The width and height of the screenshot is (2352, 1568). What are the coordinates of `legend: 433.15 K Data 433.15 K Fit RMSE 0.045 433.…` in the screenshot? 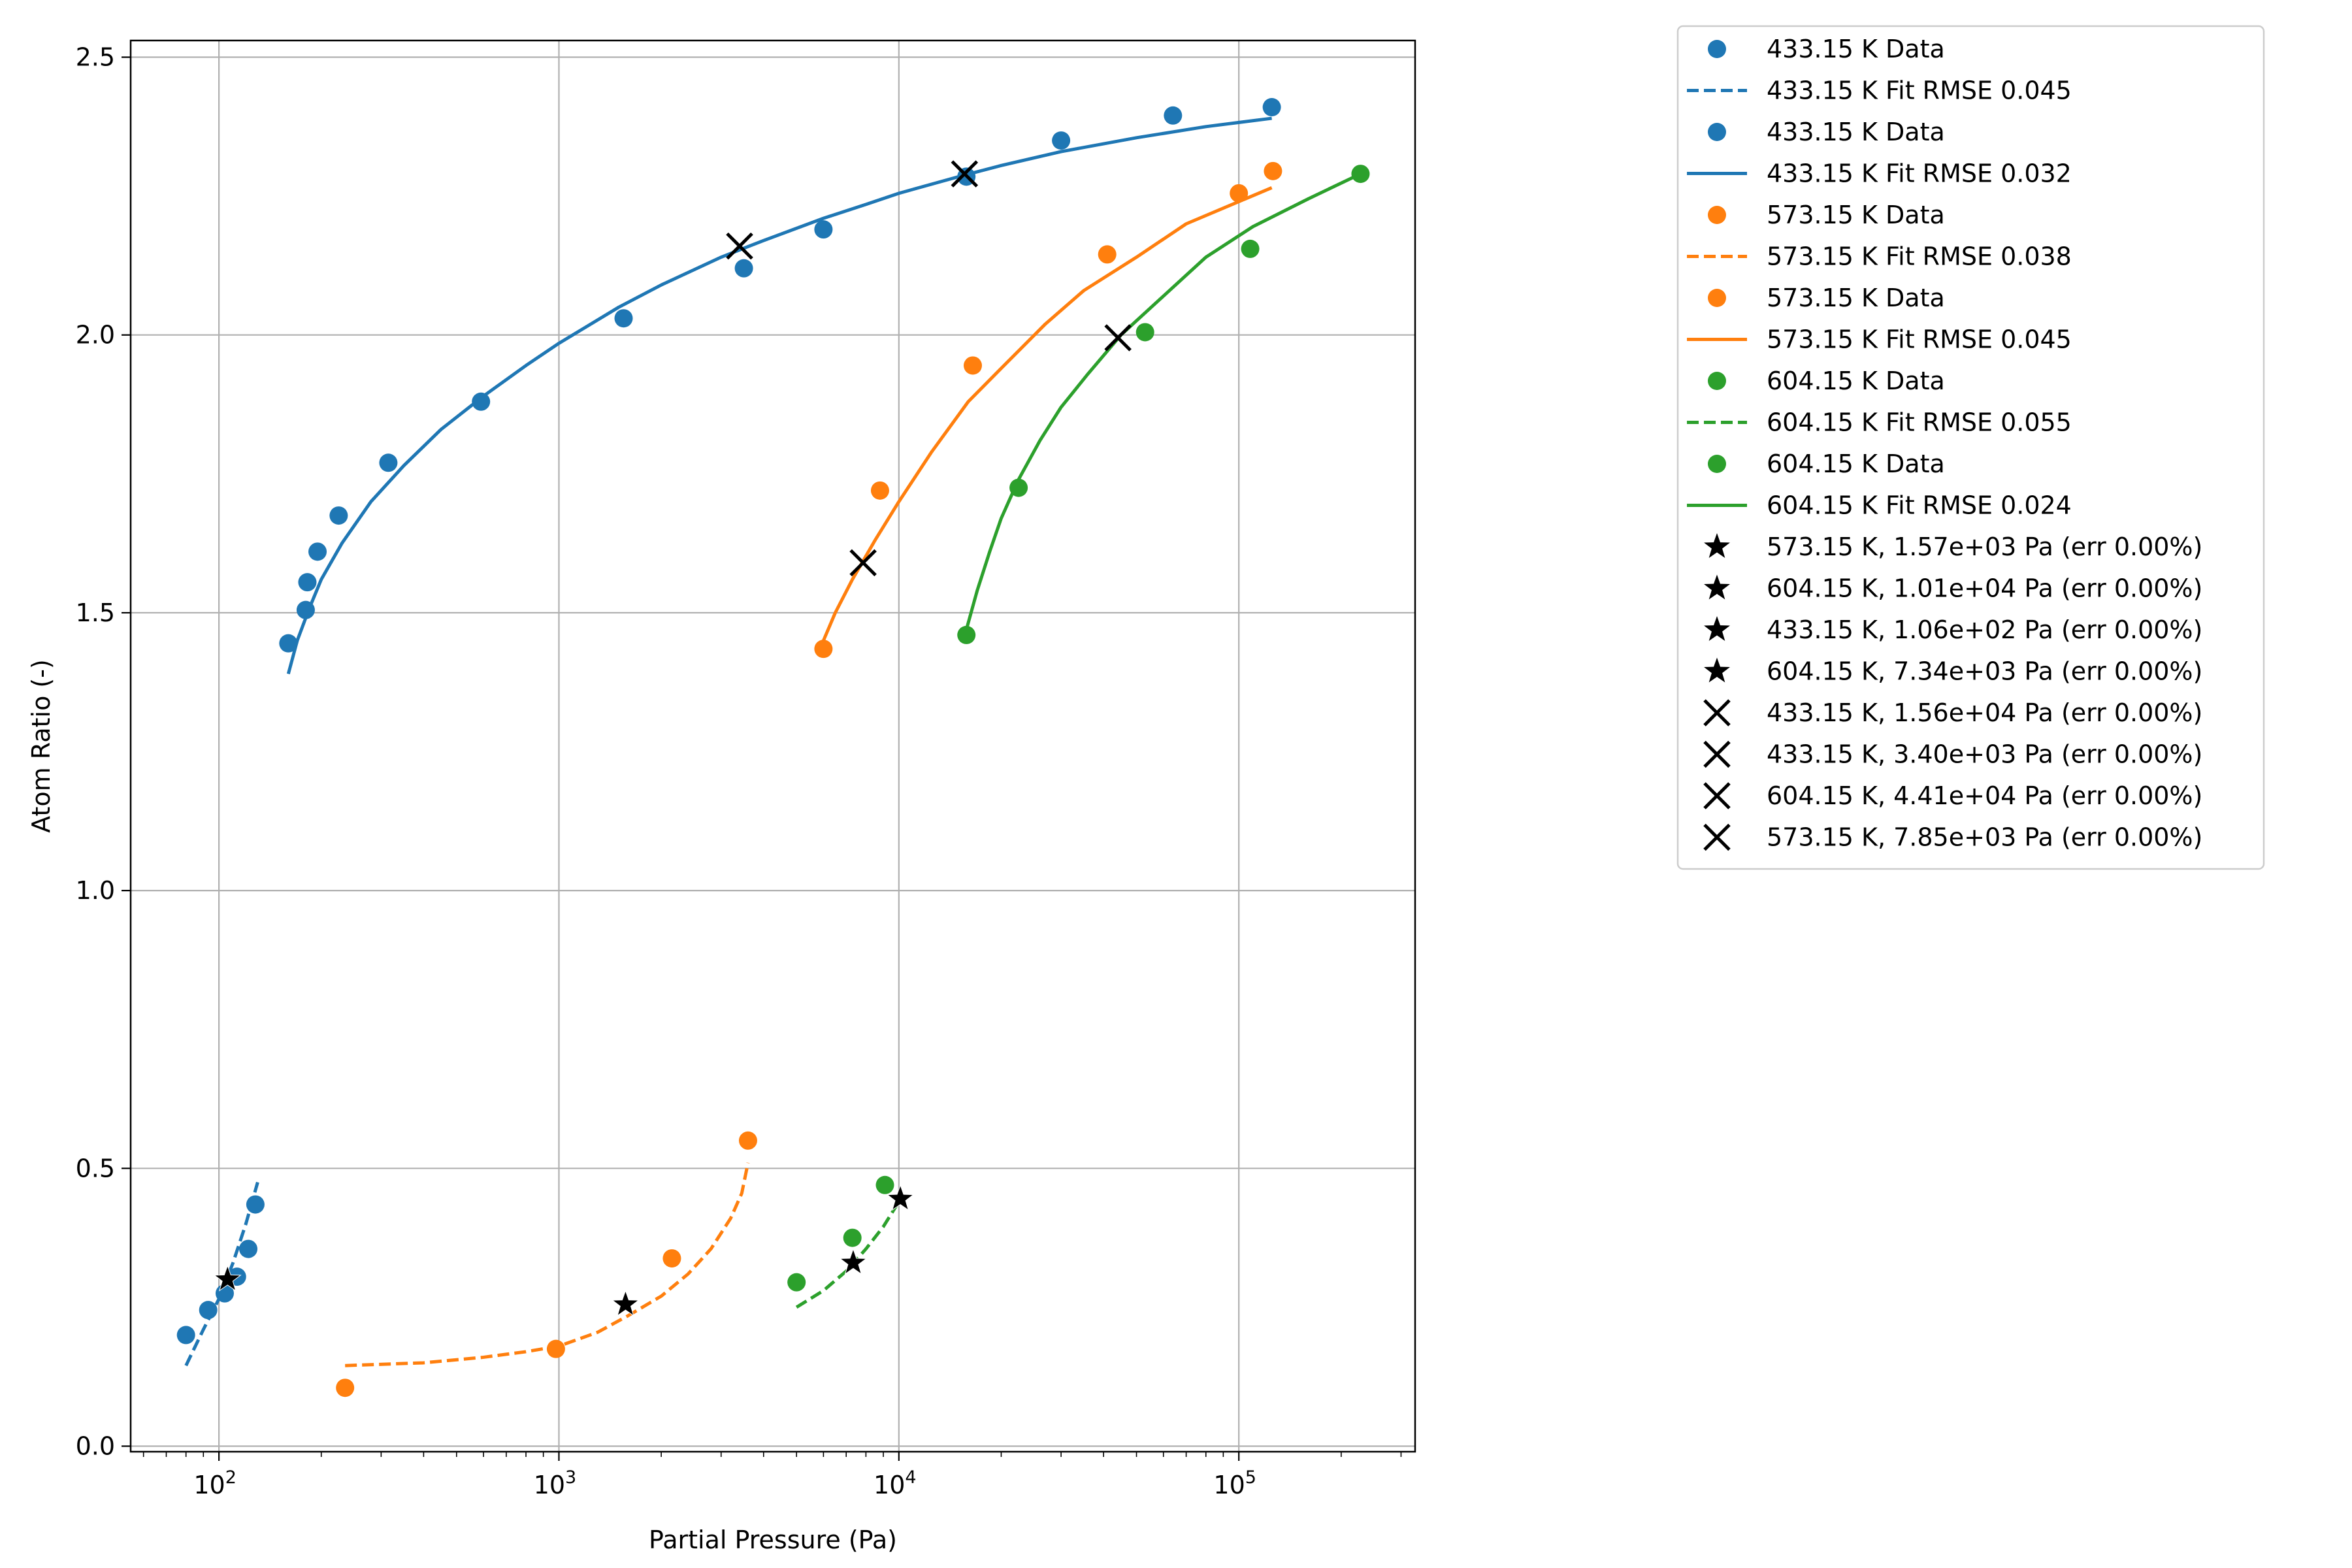 It's located at (1970, 447).